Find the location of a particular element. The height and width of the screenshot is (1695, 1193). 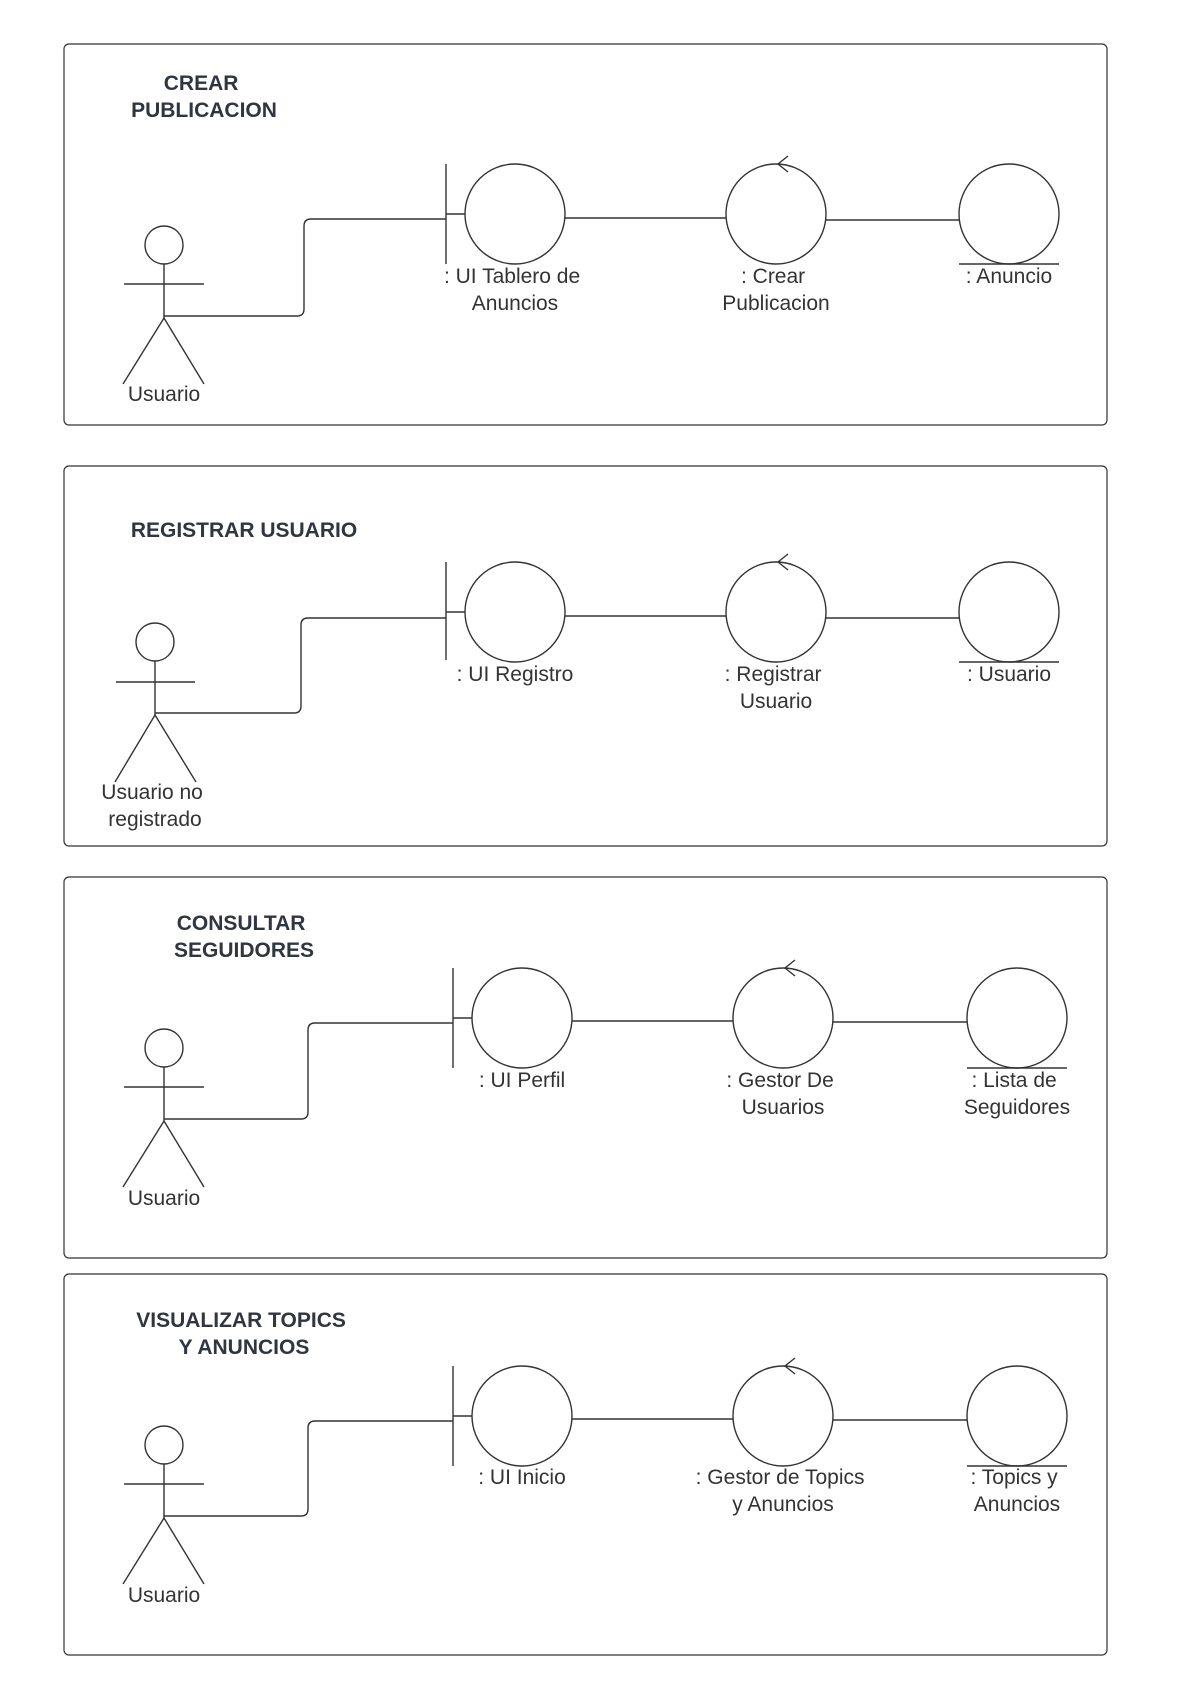

panel-title: REGISTRAR USUARIO is located at coordinates (244, 530).